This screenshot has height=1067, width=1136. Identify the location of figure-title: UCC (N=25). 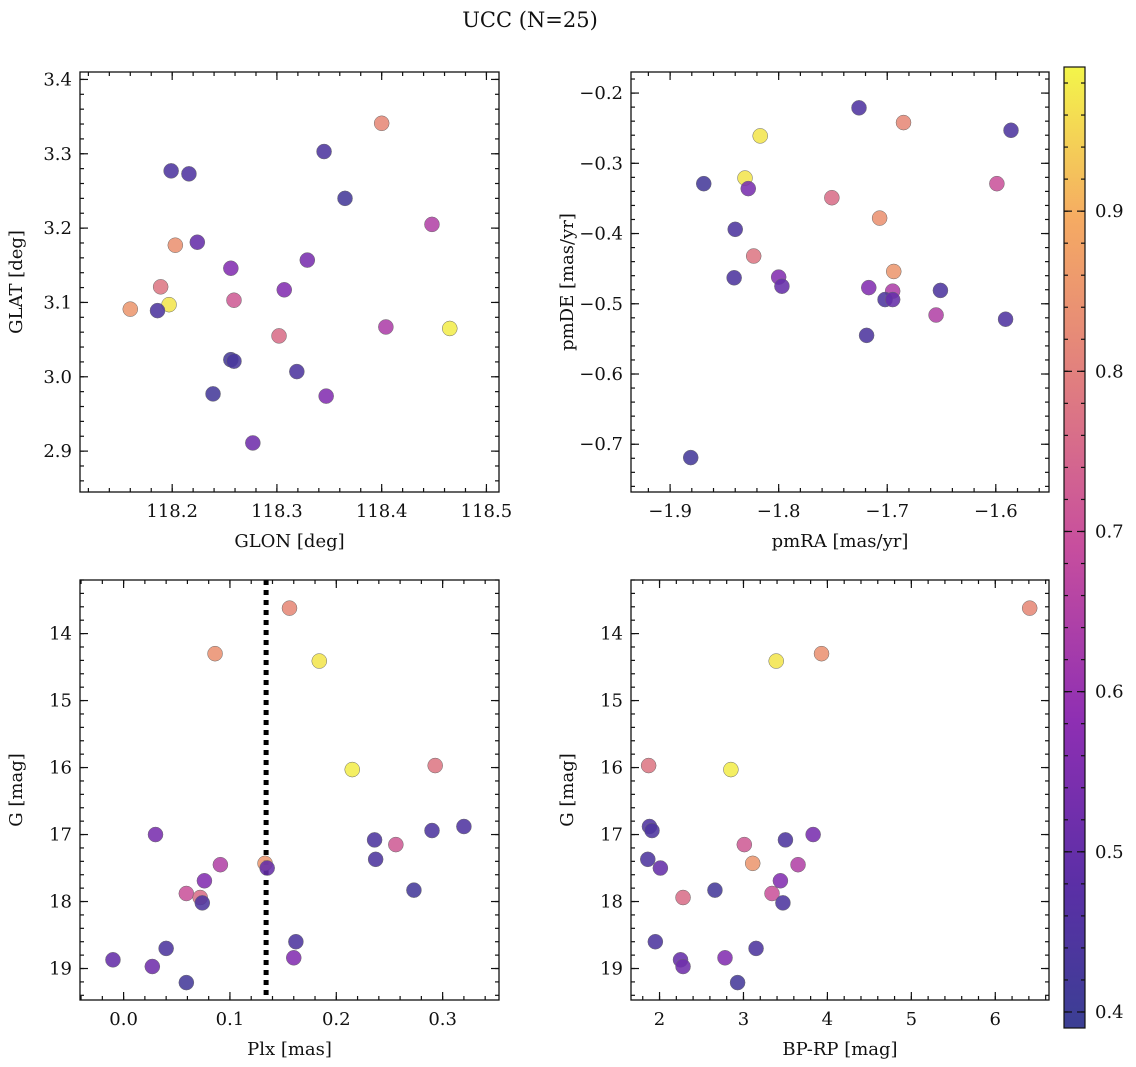
(530, 20).